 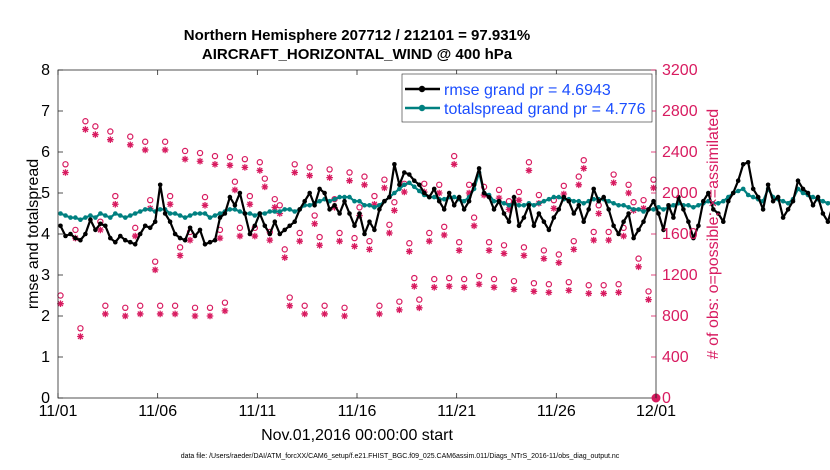 What do you see at coordinates (680, 275) in the screenshot?
I see `y2-tick-label: 1200` at bounding box center [680, 275].